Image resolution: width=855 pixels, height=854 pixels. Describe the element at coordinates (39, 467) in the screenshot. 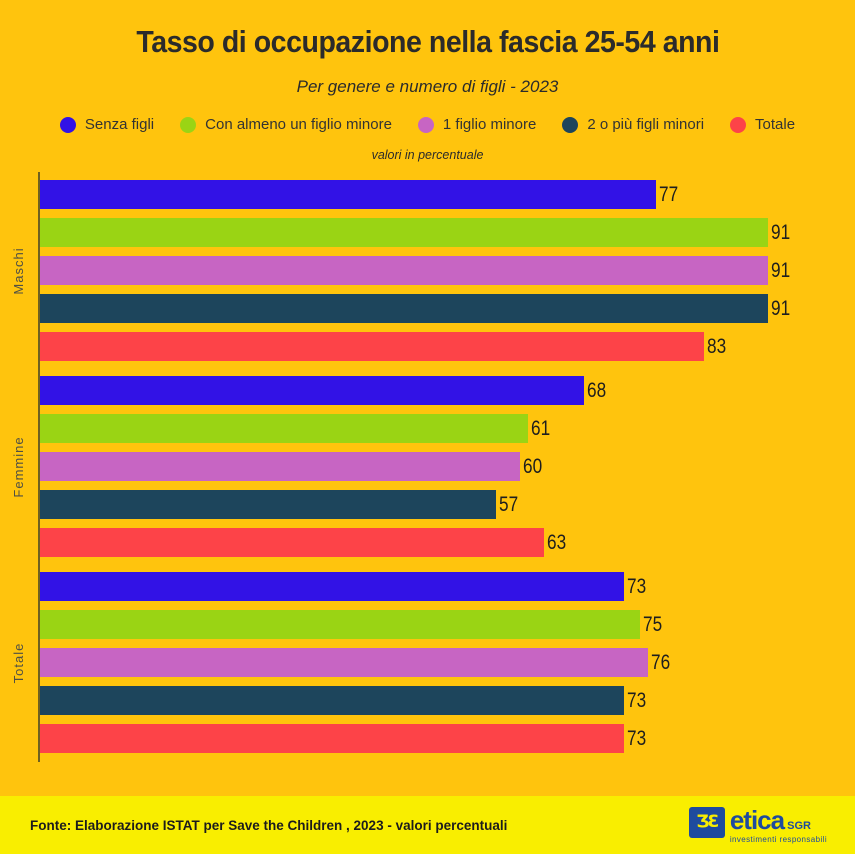

I see `y-axis-line` at that location.